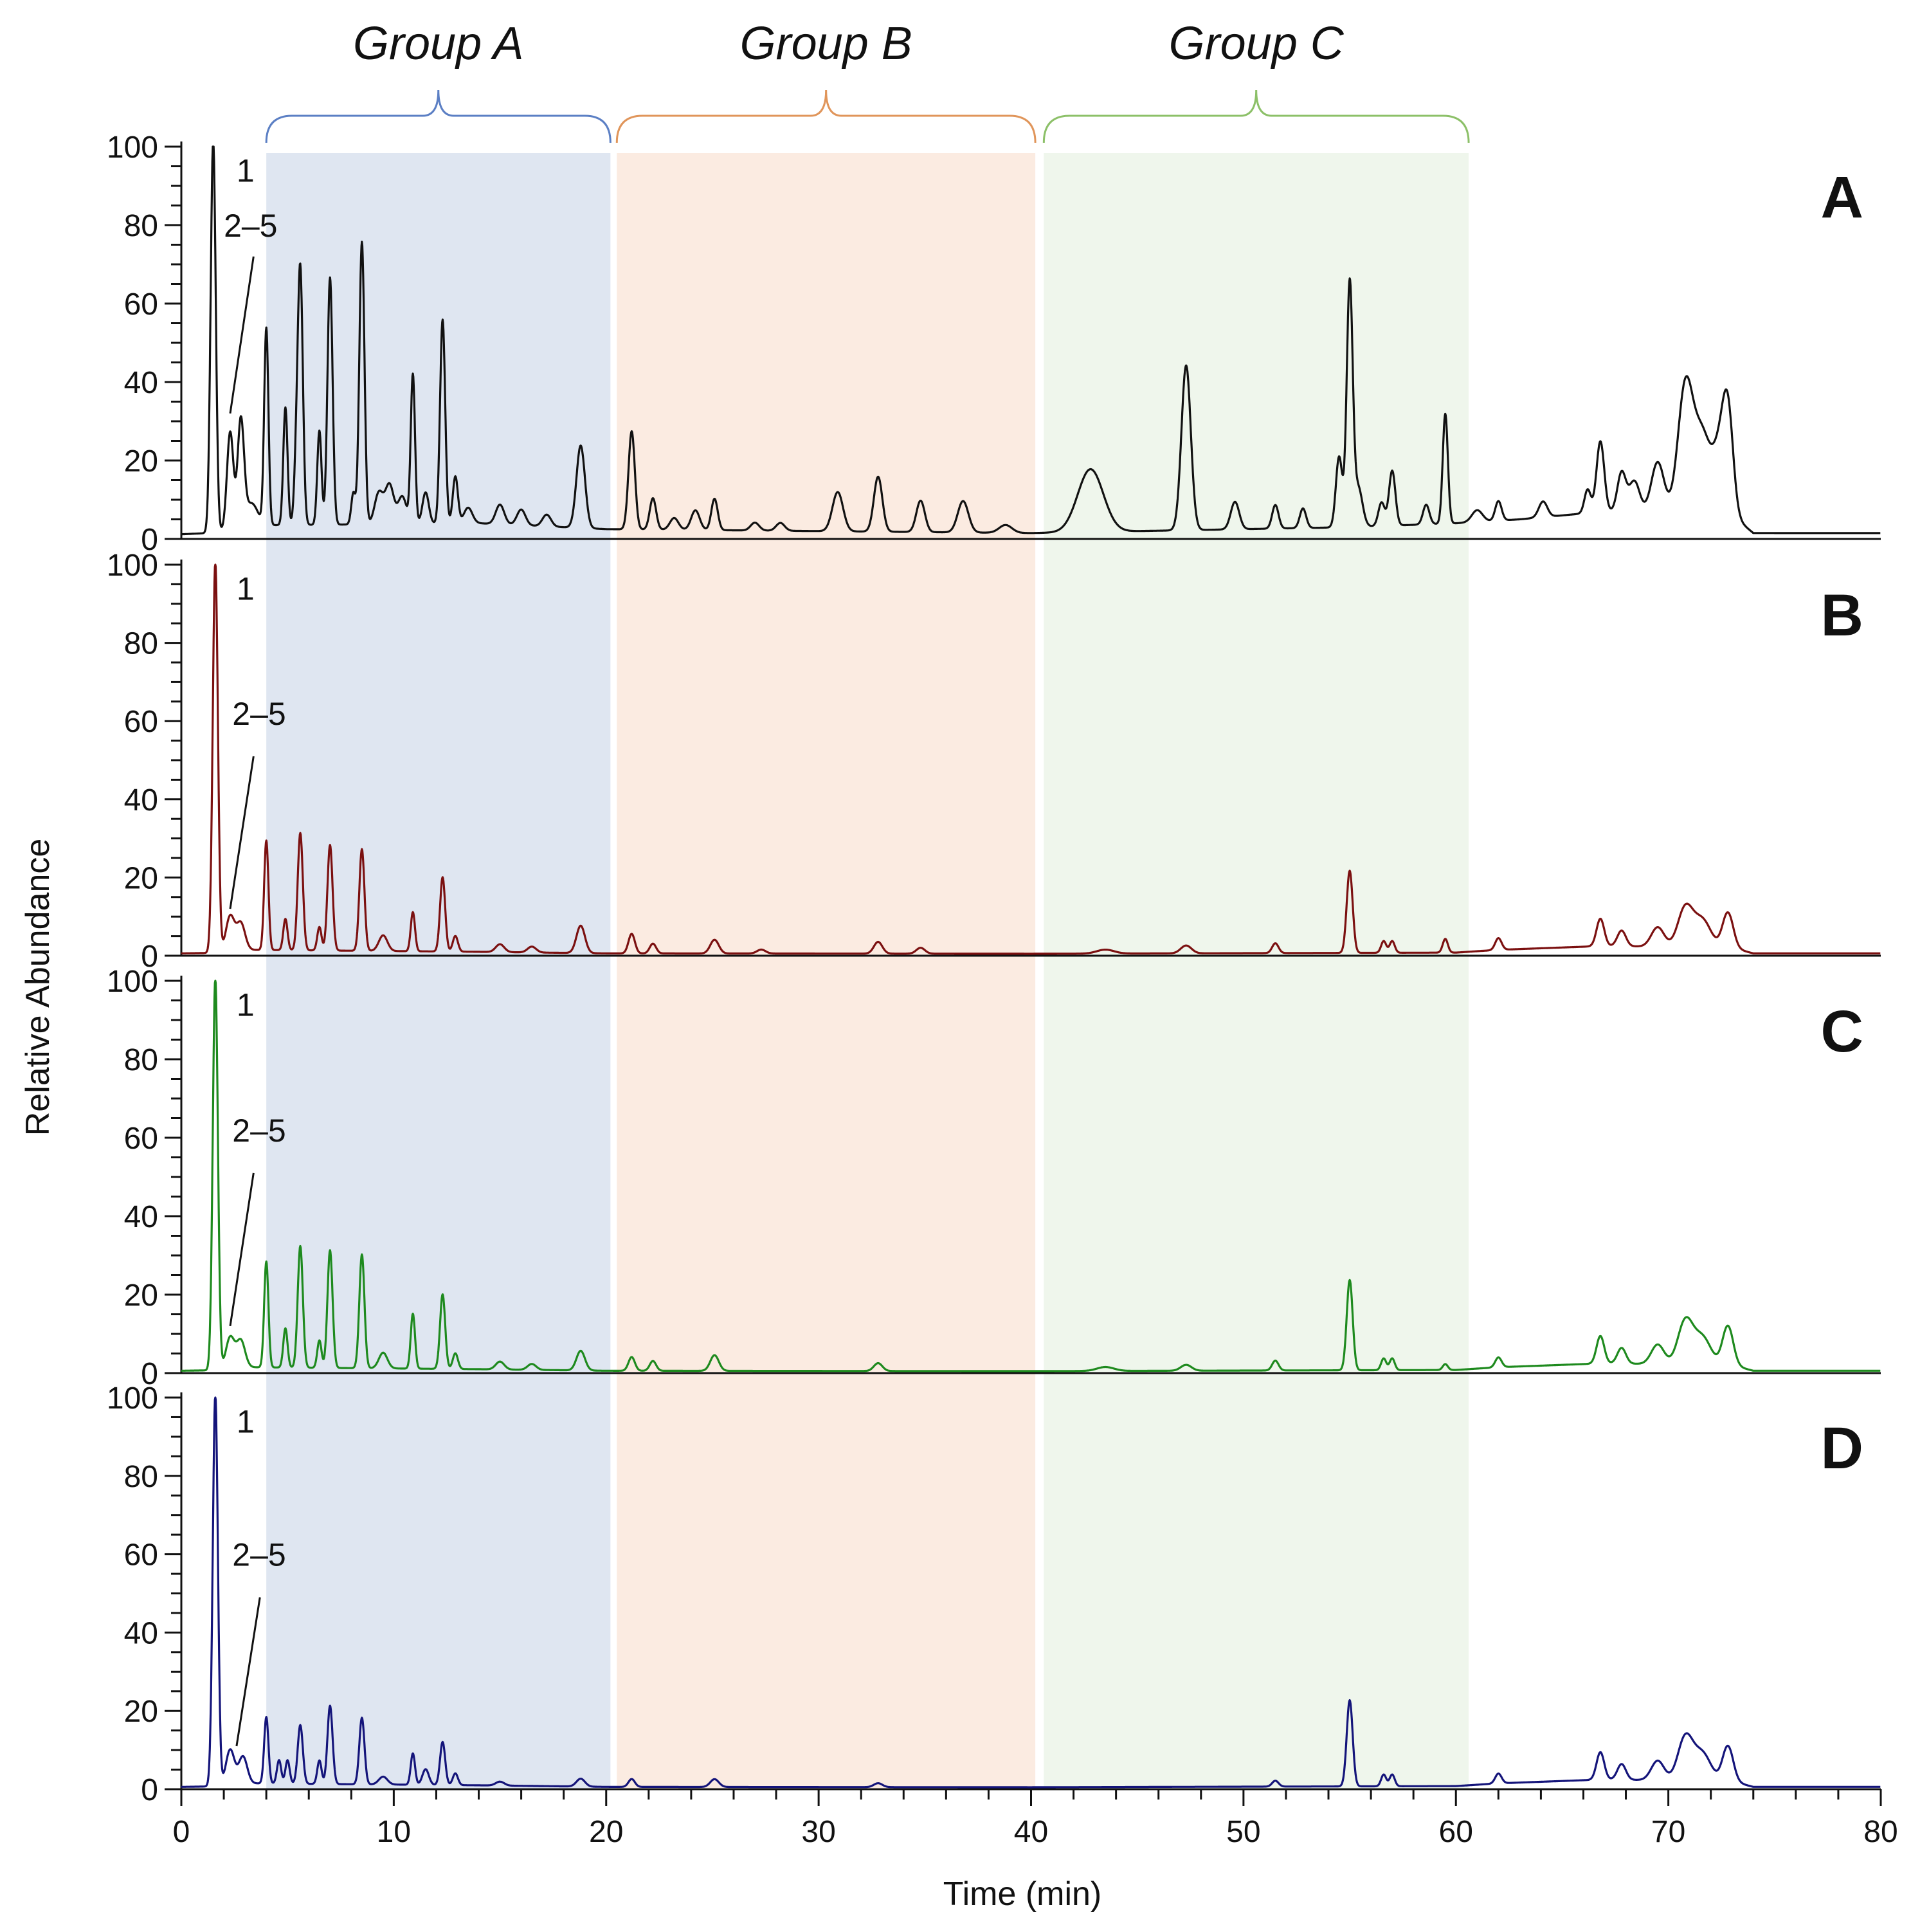 The image size is (1911, 1932). What do you see at coordinates (826, 44) in the screenshot?
I see `group-label-2: Group B` at bounding box center [826, 44].